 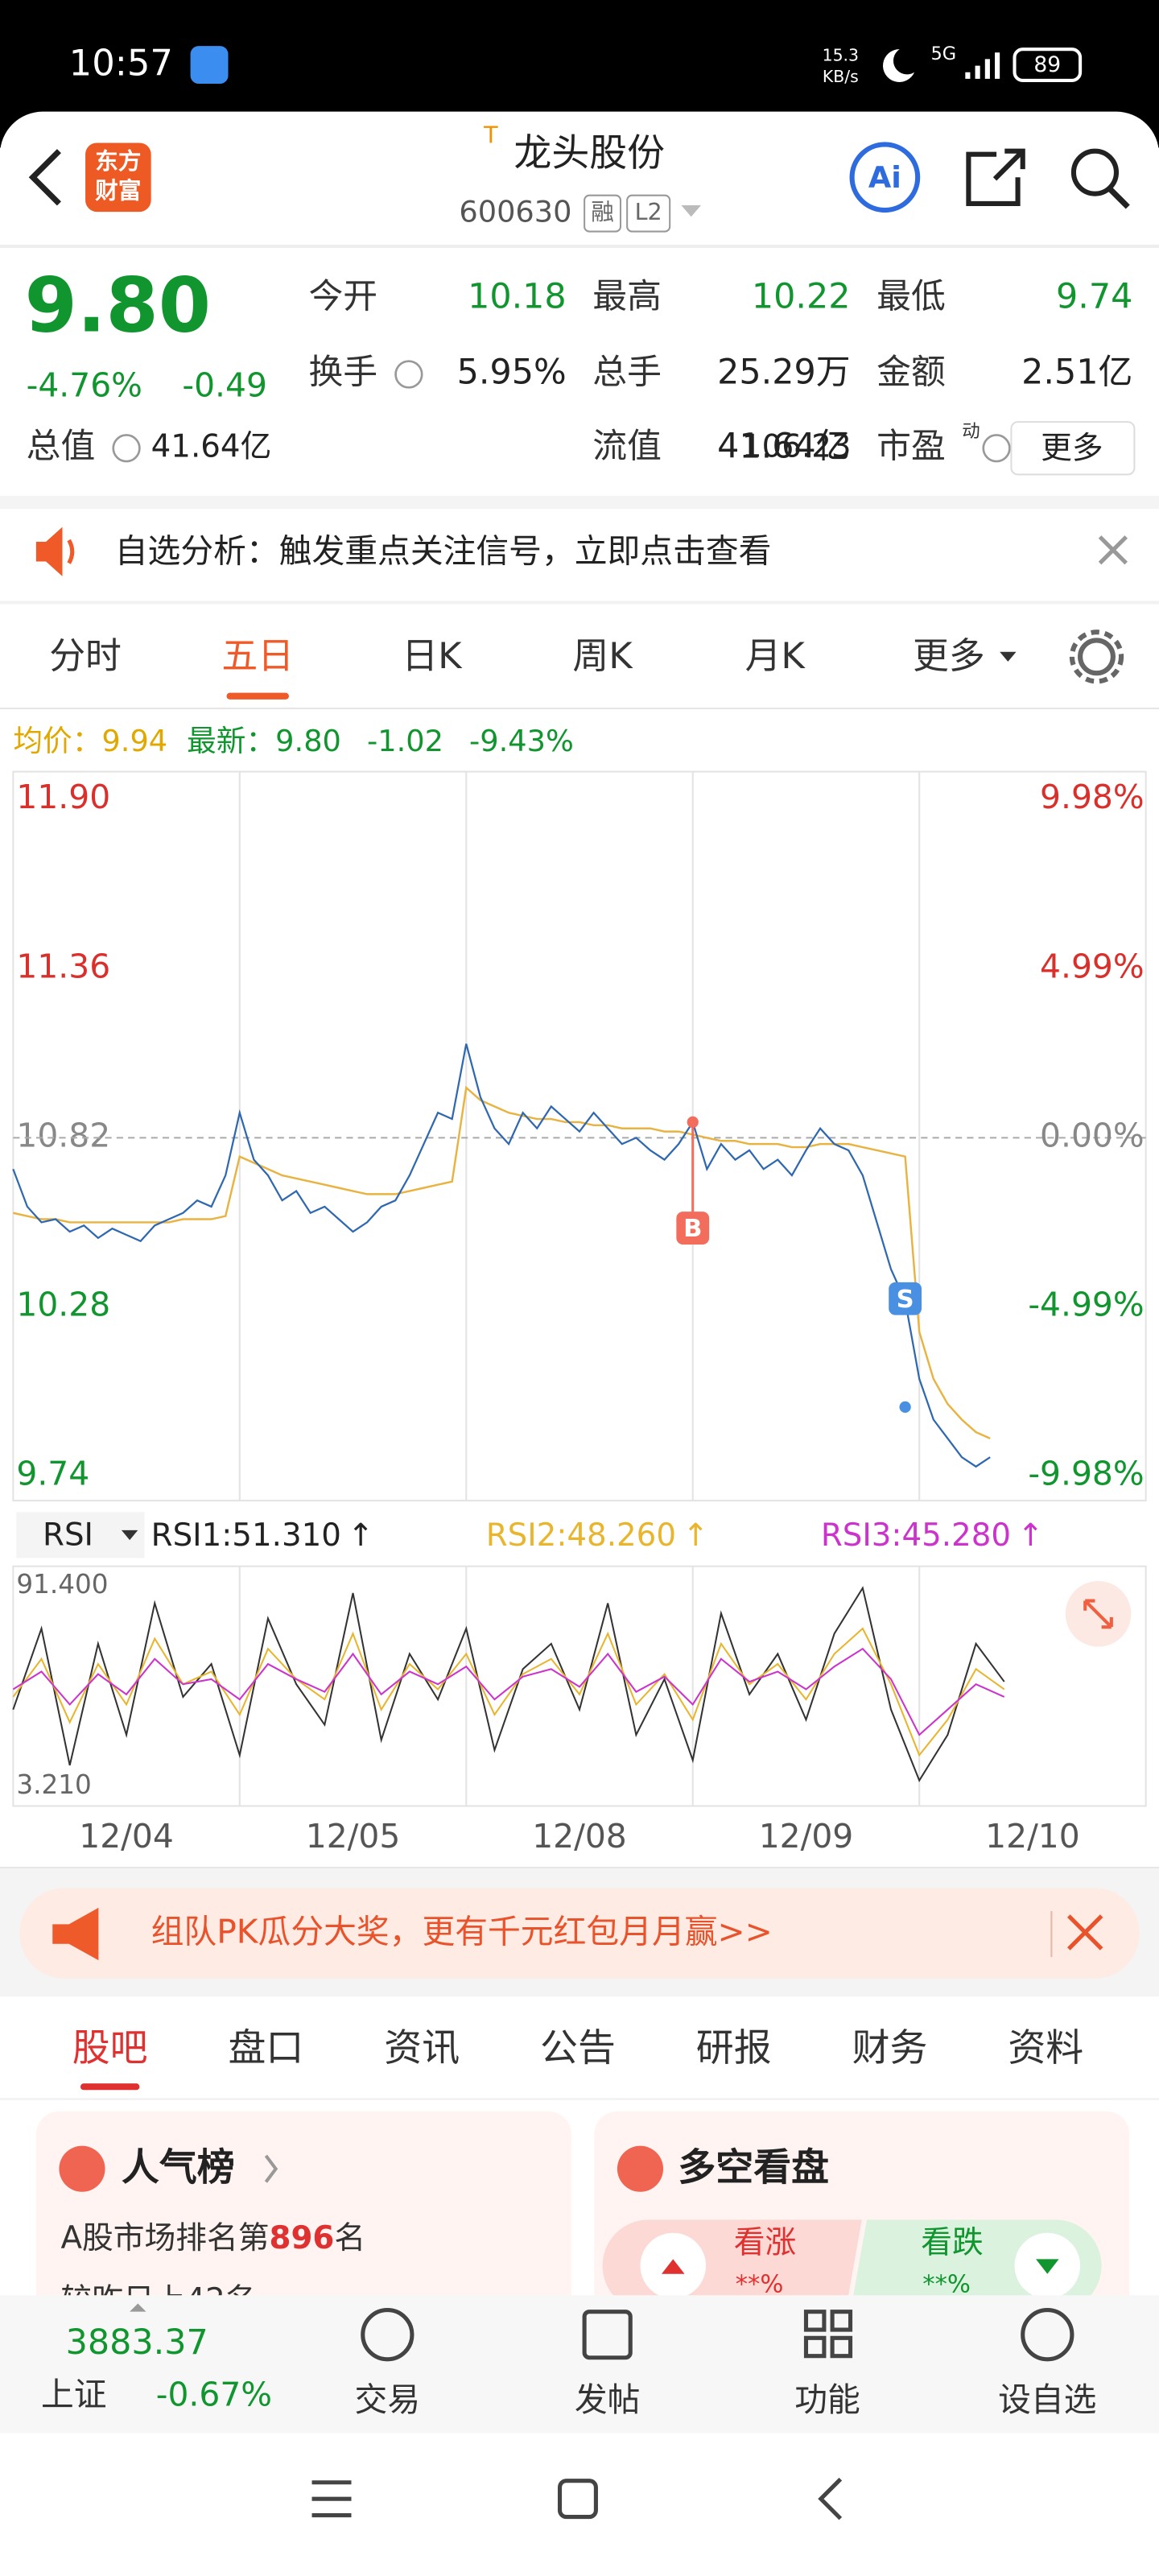 What do you see at coordinates (841, 54) in the screenshot?
I see `net-speed: 15.3` at bounding box center [841, 54].